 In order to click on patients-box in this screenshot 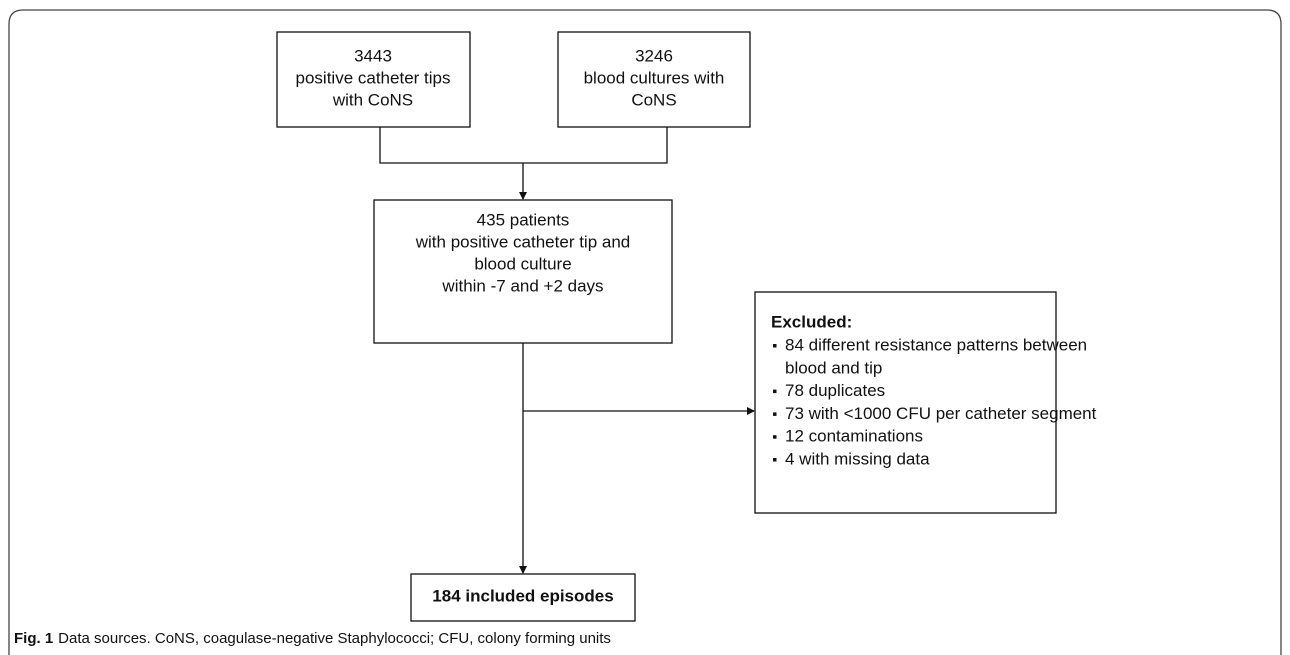, I will do `click(523, 271)`.